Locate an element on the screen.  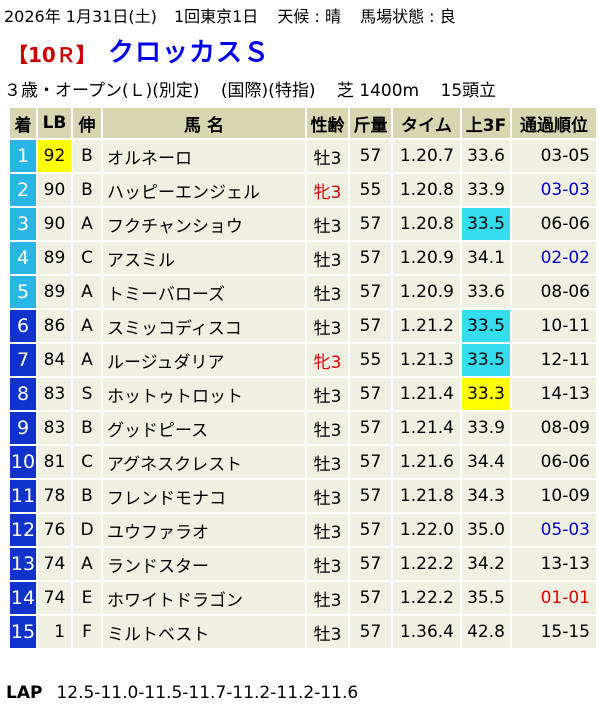
finish-position: 13 is located at coordinates (23, 564).